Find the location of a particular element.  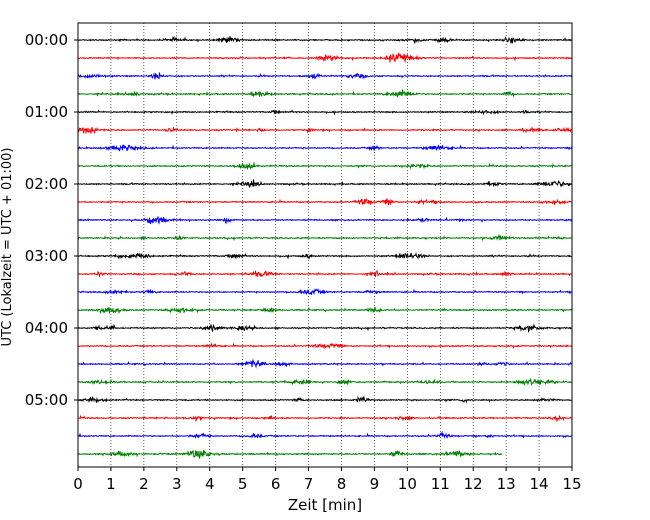

x-tick-label: 15 is located at coordinates (571, 484).